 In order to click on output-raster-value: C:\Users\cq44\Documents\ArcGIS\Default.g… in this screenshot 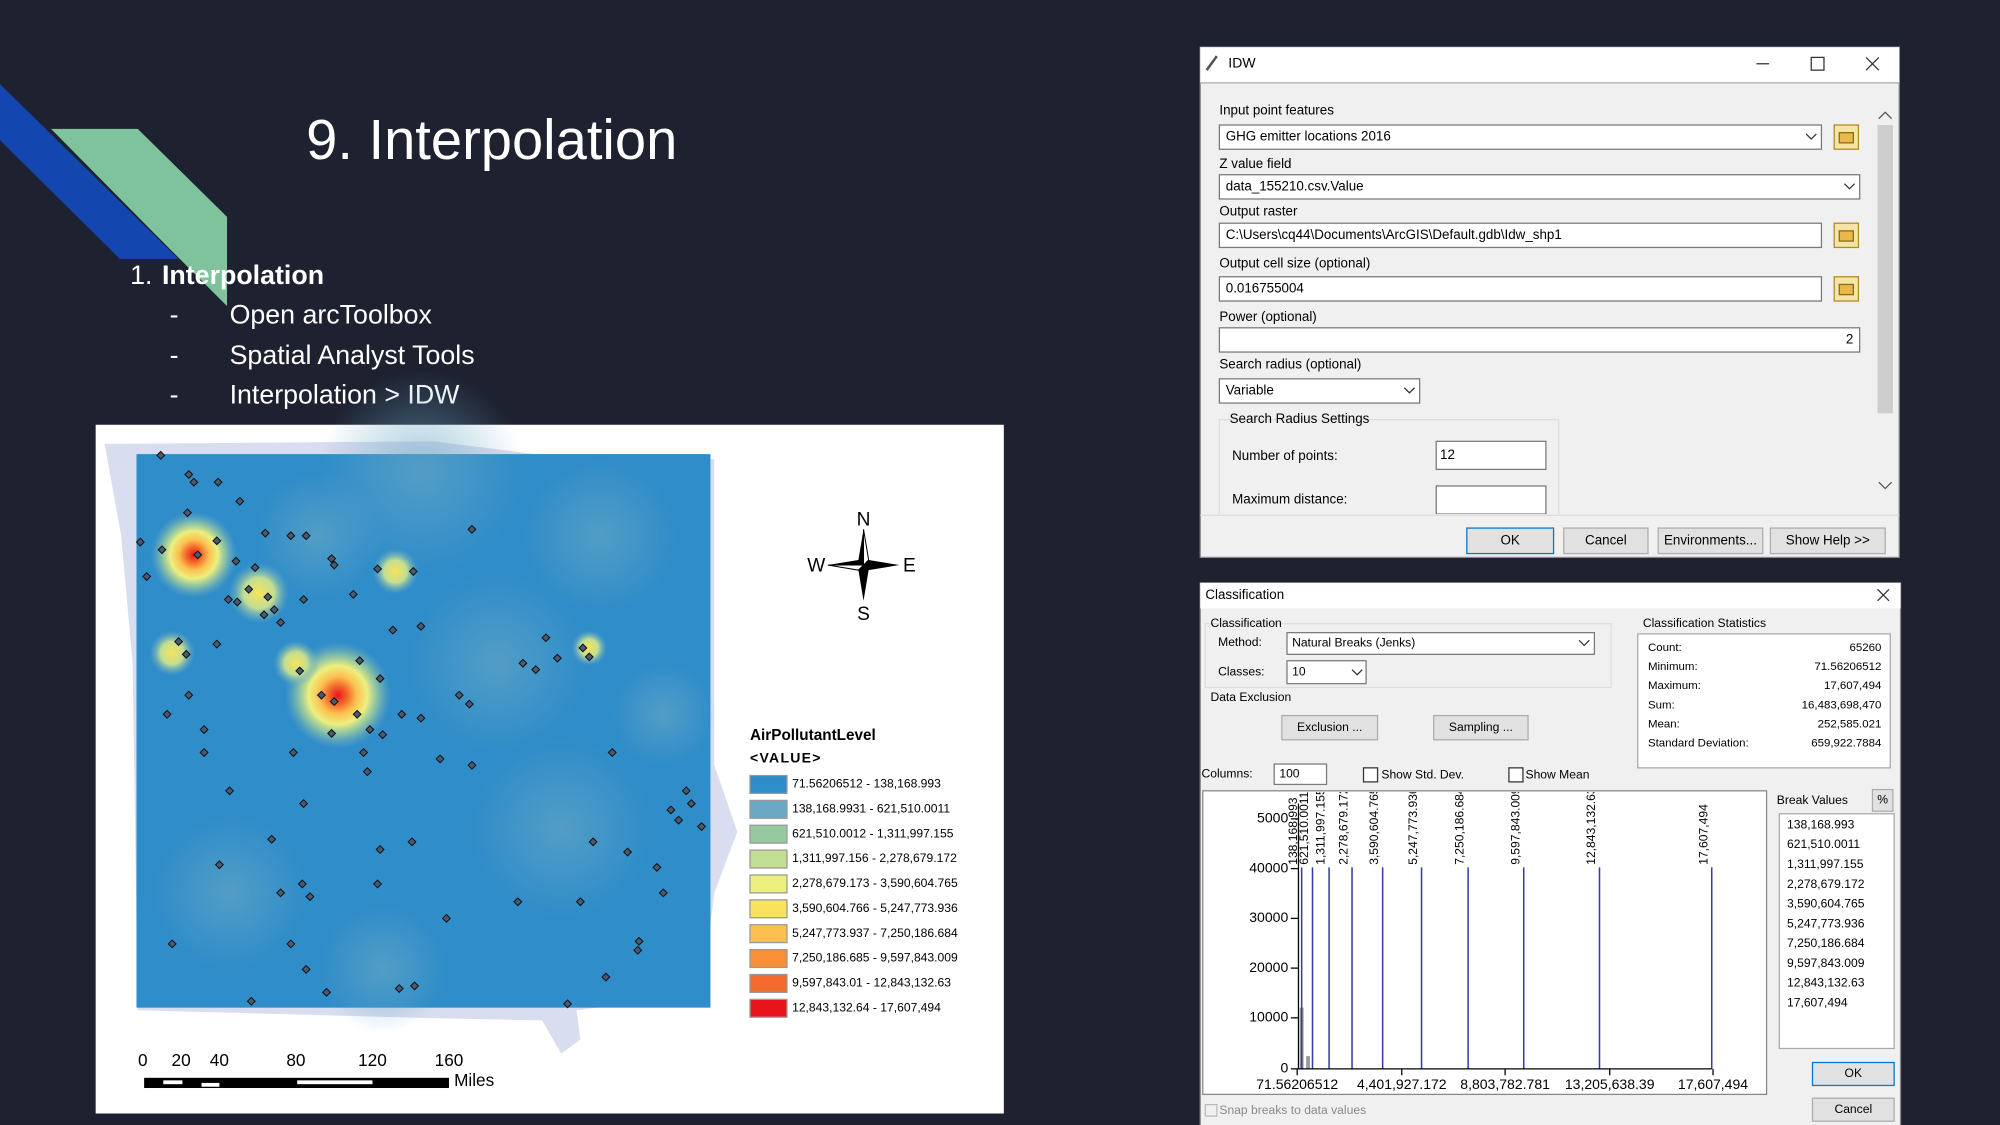, I will do `click(1394, 234)`.